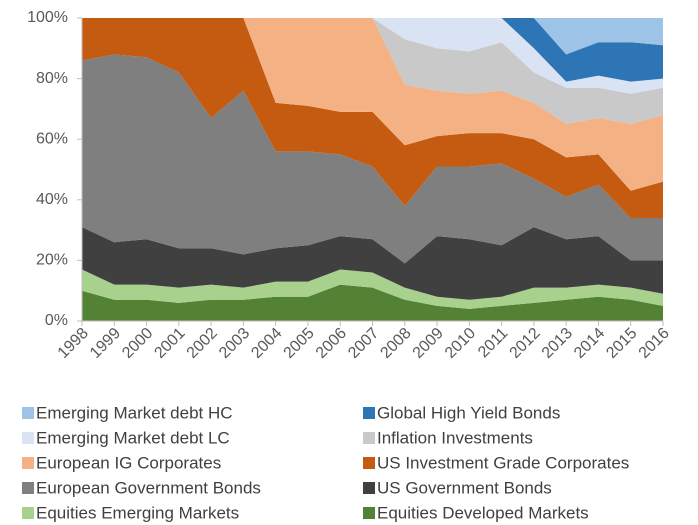  I want to click on legend-label: Global High Yield Bonds, so click(468, 412).